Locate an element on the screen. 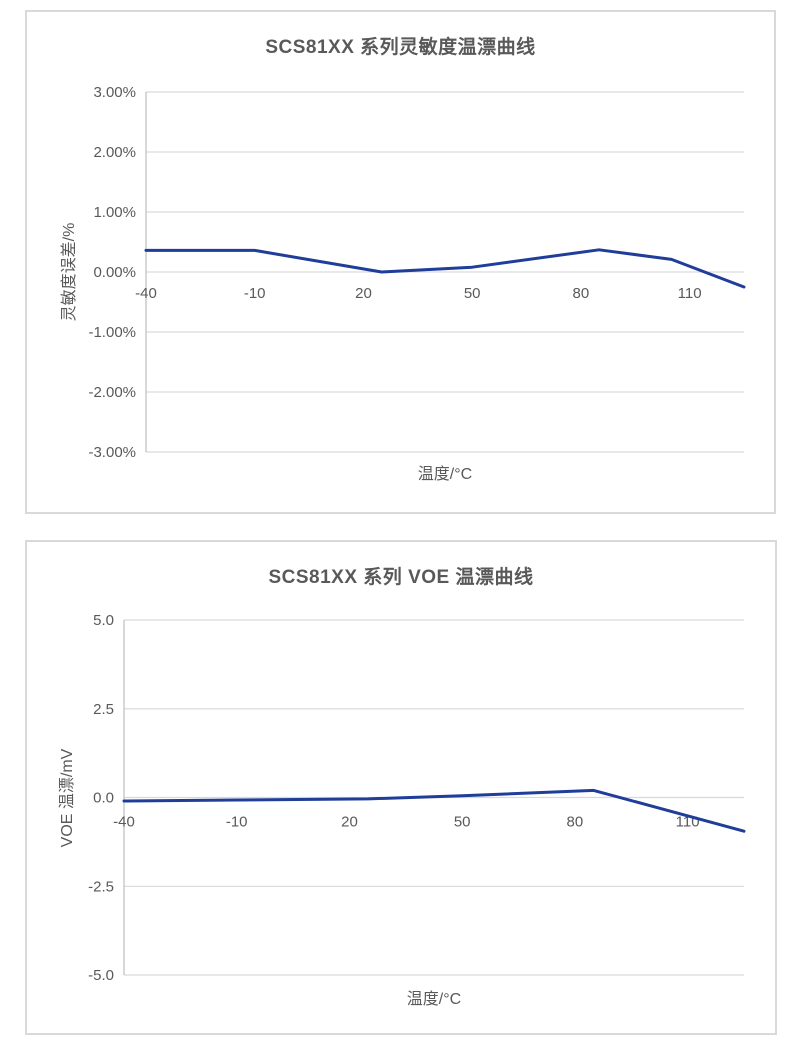 This screenshot has width=787, height=1047. sensitivity-chart-title: SCS81XX 系列灵敏度温漂曲线 is located at coordinates (400, 47).